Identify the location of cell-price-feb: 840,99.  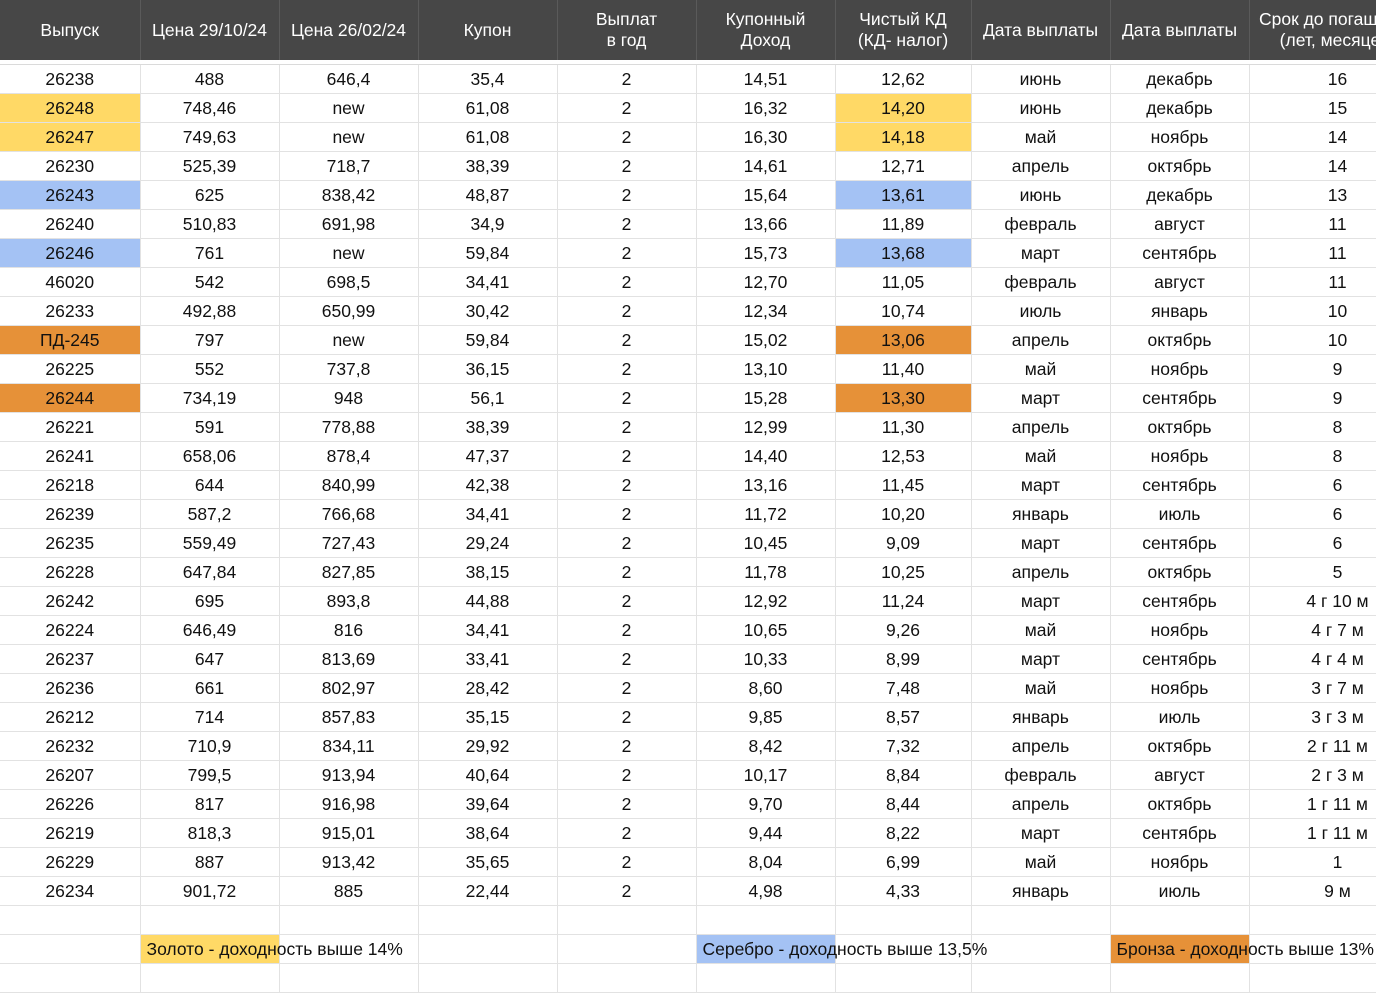
(349, 485).